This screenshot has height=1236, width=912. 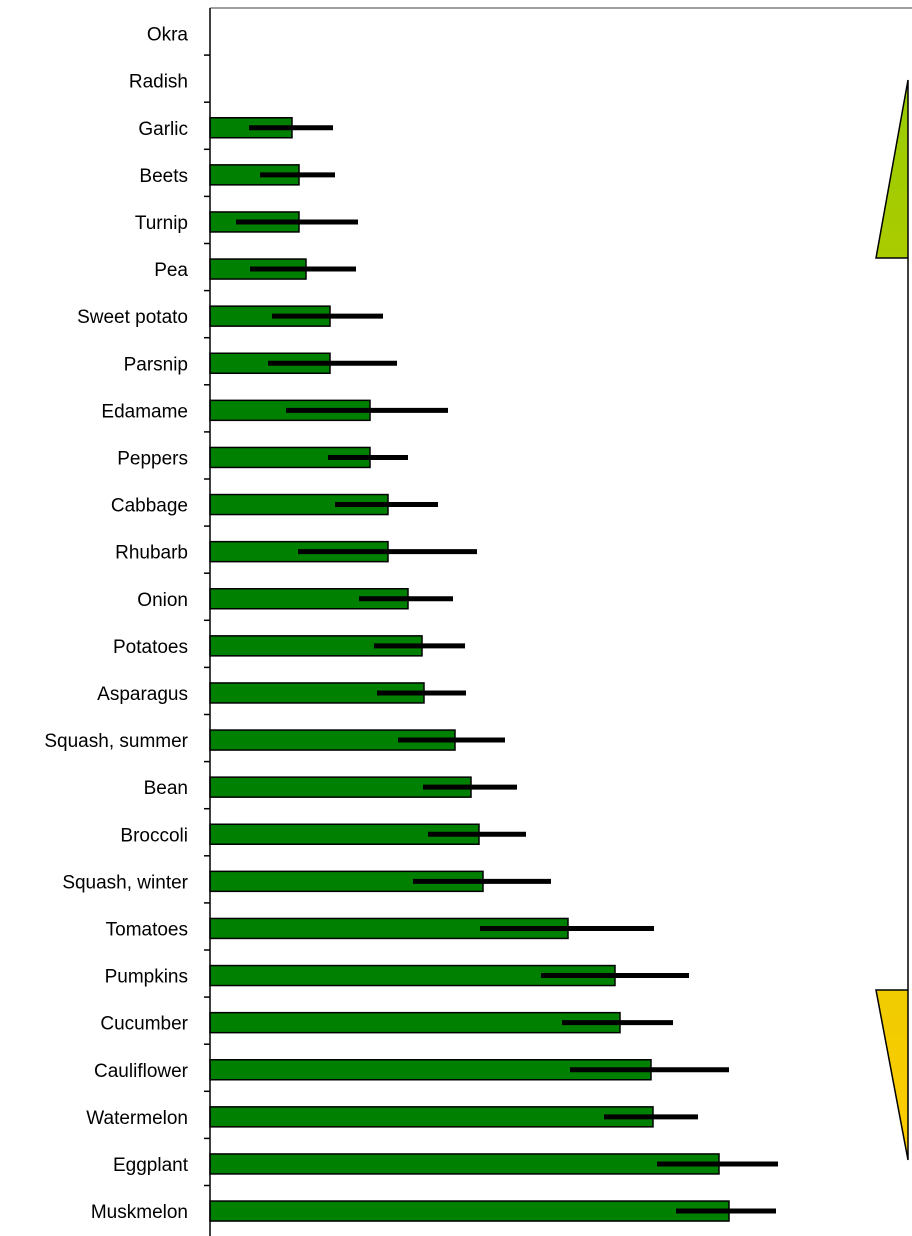 I want to click on bar-cucumber, so click(x=415, y=1022).